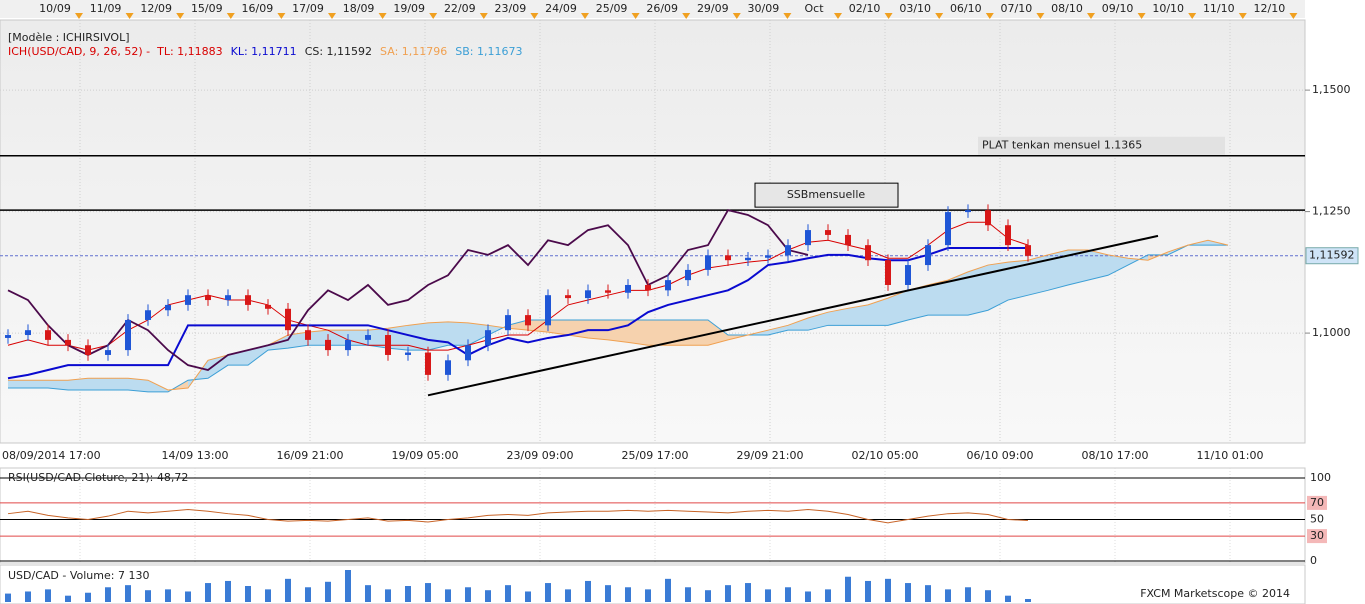 The height and width of the screenshot is (604, 1365). Describe the element at coordinates (1332, 255) in the screenshot. I see `last-price-label: 1,11592` at that location.